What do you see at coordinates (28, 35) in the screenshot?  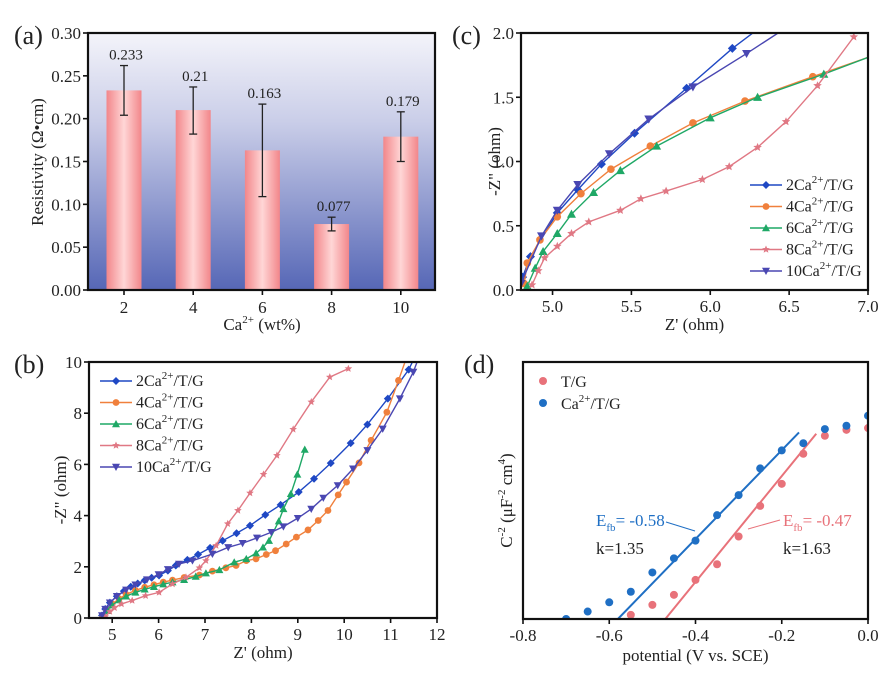 I see `panel-label: (a)` at bounding box center [28, 35].